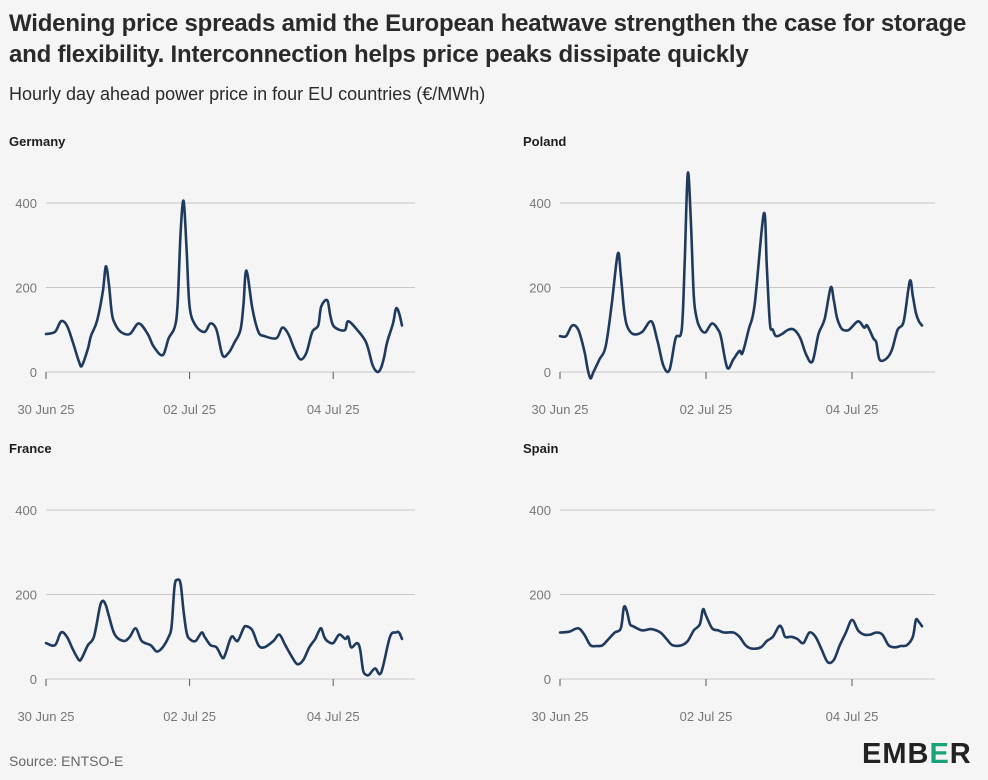  Describe the element at coordinates (37, 141) in the screenshot. I see `panel-title-germany: Germany` at that location.